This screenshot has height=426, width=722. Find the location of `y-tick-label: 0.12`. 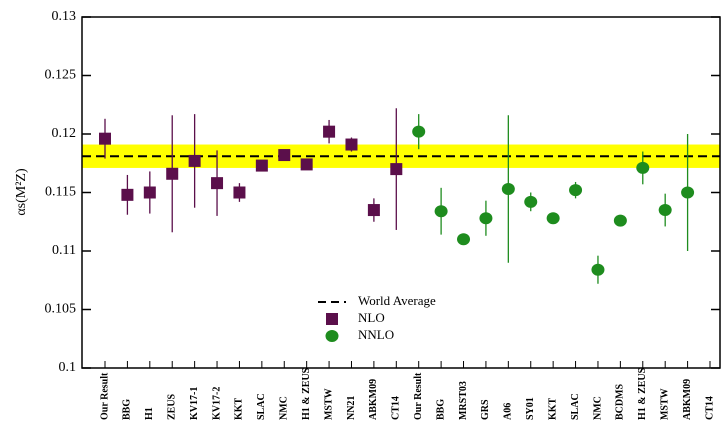

y-tick-label: 0.12 is located at coordinates (64, 133).